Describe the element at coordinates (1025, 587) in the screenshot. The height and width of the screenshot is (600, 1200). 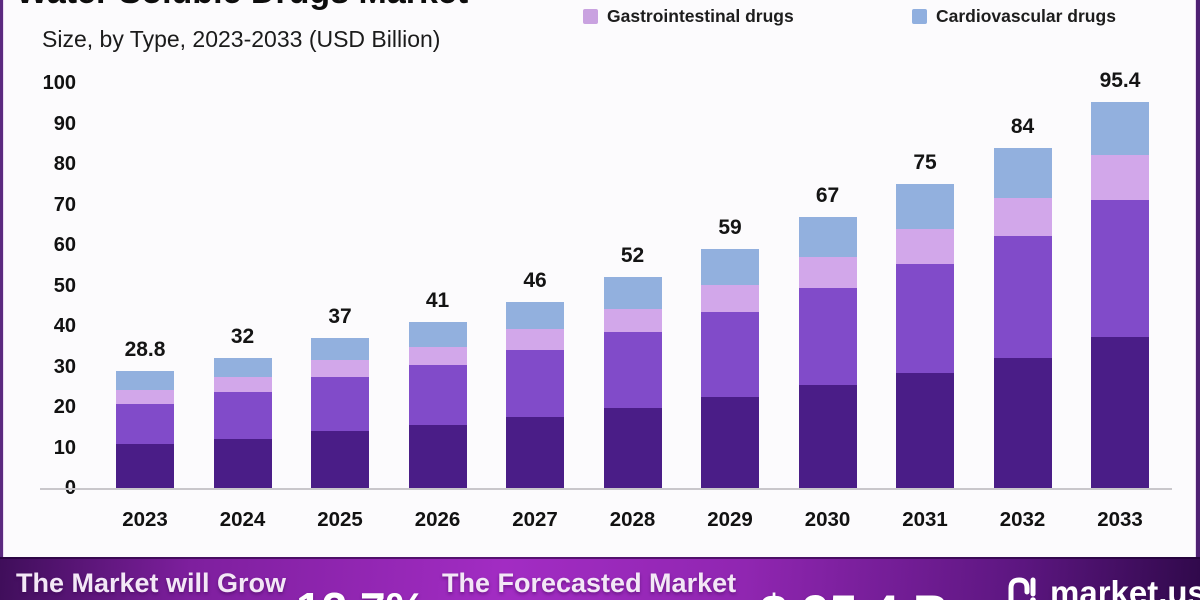
I see `marketus-logo-icon` at that location.